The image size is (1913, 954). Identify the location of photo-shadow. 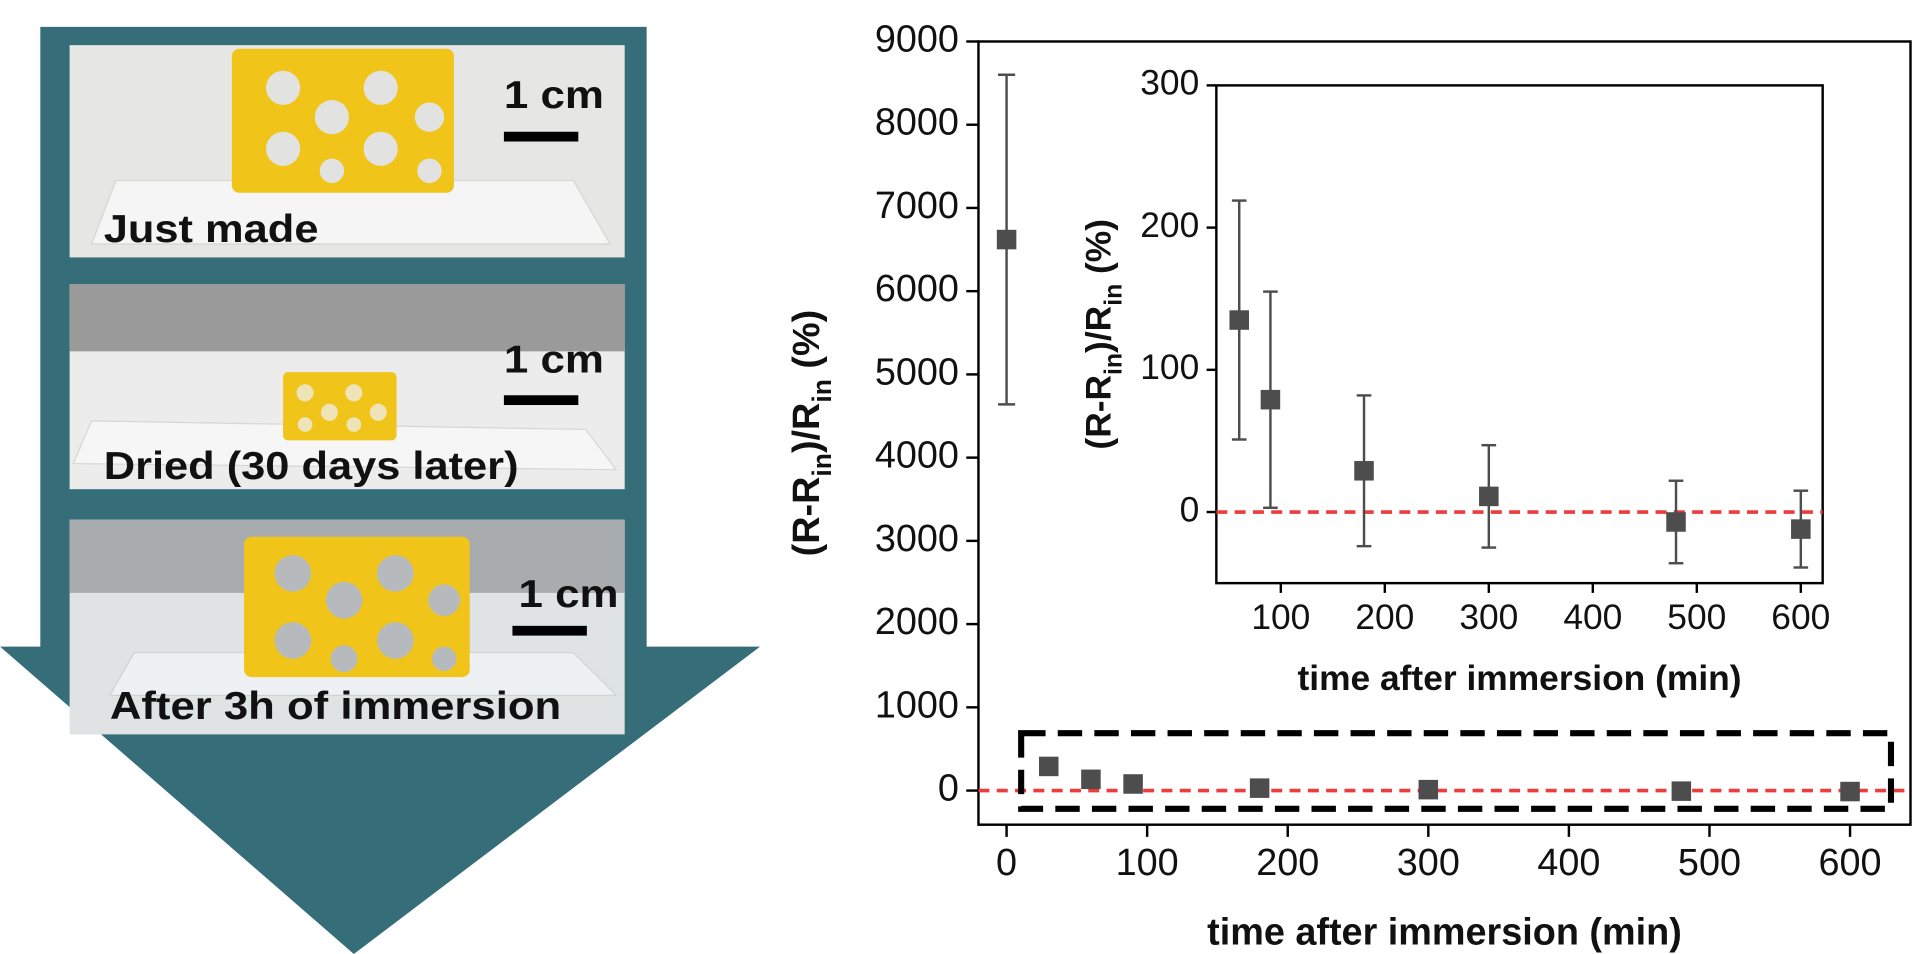
(347, 318).